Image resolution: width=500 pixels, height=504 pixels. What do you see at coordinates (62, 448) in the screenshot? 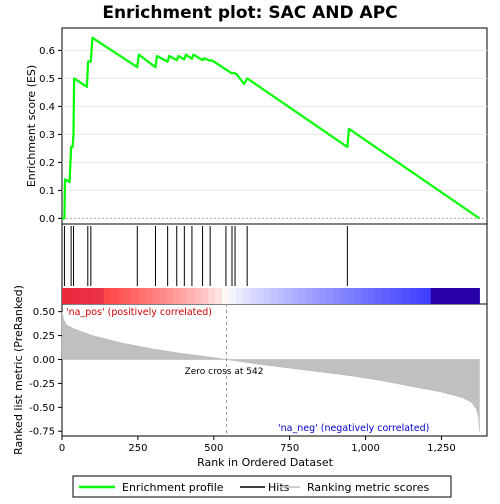
I see `rank-xtick-label: 0` at bounding box center [62, 448].